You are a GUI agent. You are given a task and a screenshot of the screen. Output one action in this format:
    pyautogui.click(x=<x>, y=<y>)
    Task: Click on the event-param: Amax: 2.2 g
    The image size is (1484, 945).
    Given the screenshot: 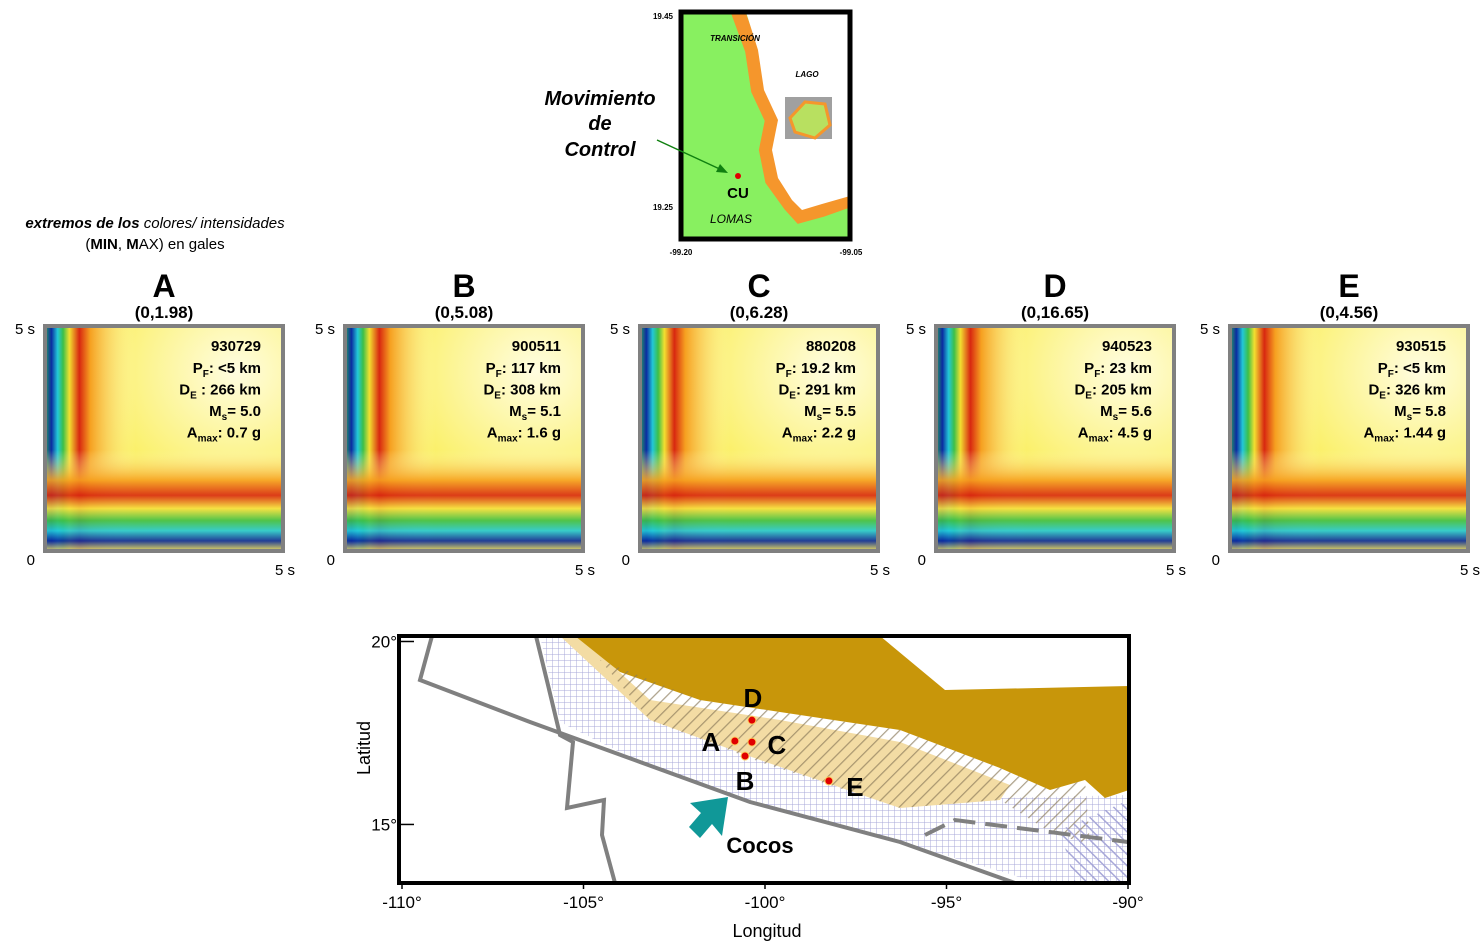 What is the action you would take?
    pyautogui.click(x=819, y=435)
    